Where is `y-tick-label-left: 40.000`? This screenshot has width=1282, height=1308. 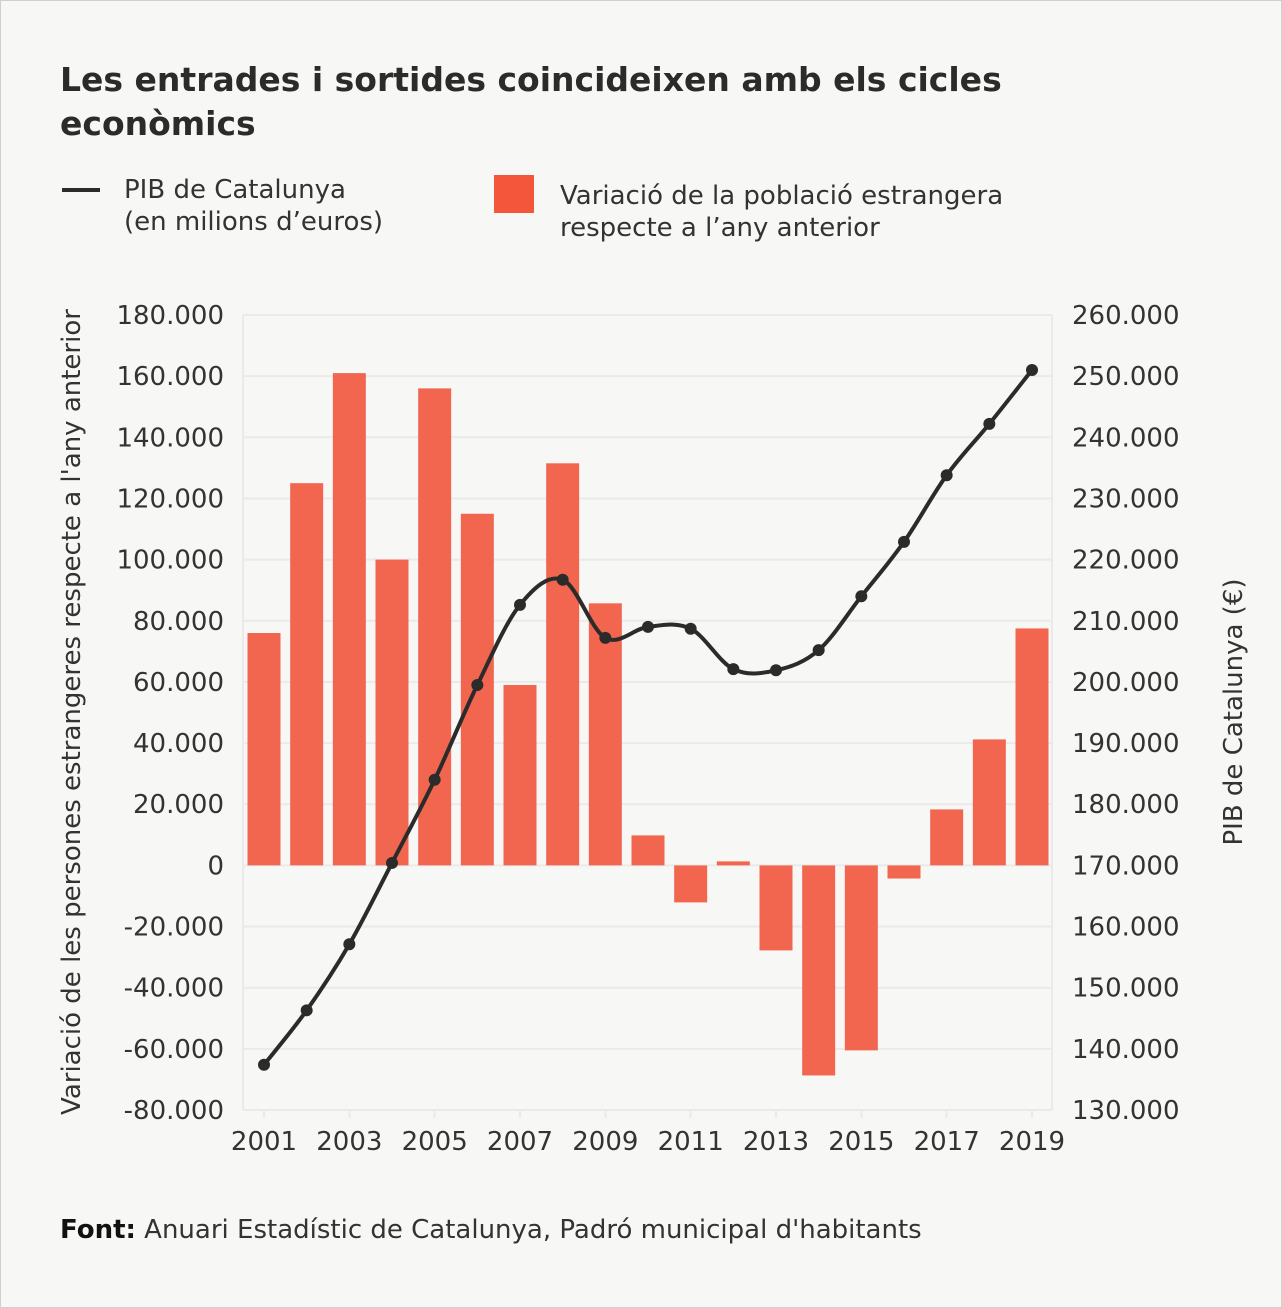
y-tick-label-left: 40.000 is located at coordinates (178, 744).